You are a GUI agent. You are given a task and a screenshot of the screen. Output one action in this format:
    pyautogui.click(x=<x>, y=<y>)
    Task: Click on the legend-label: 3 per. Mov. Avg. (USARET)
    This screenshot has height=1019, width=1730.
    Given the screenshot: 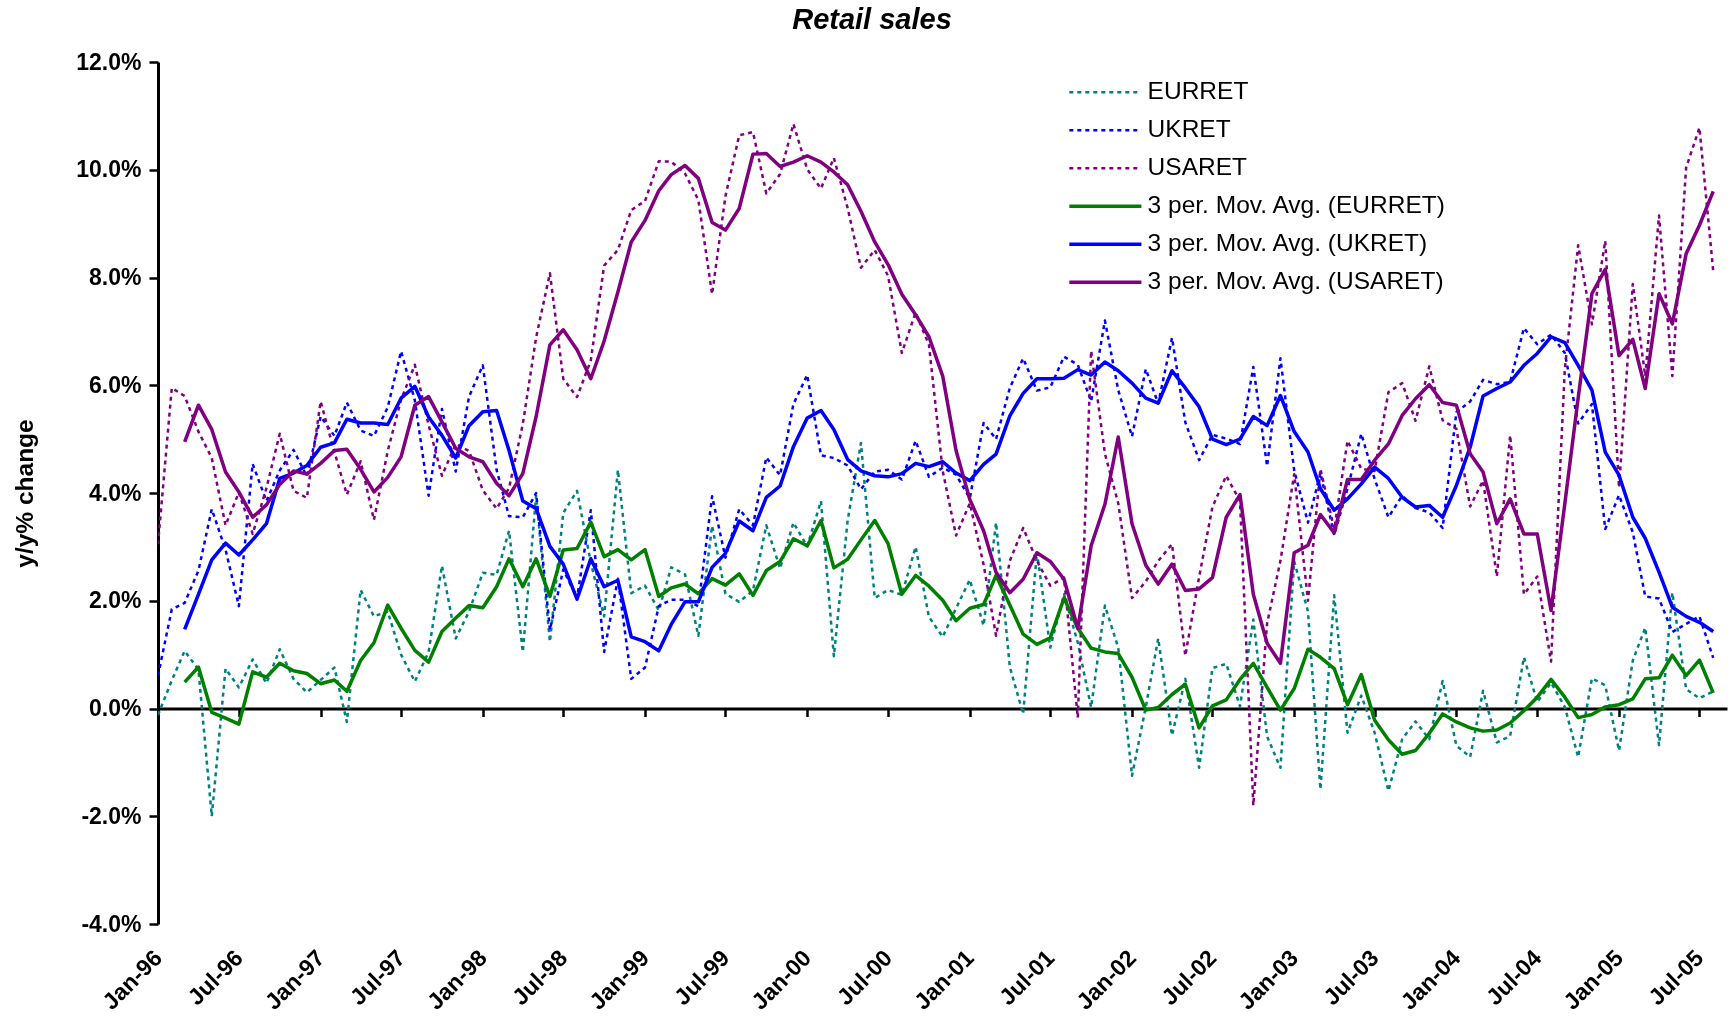 What is the action you would take?
    pyautogui.click(x=1295, y=281)
    